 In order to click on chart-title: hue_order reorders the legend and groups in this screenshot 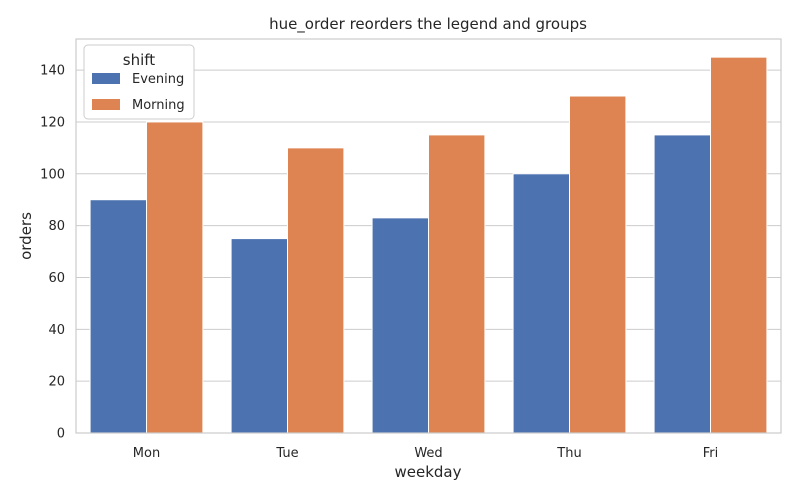, I will do `click(428, 24)`.